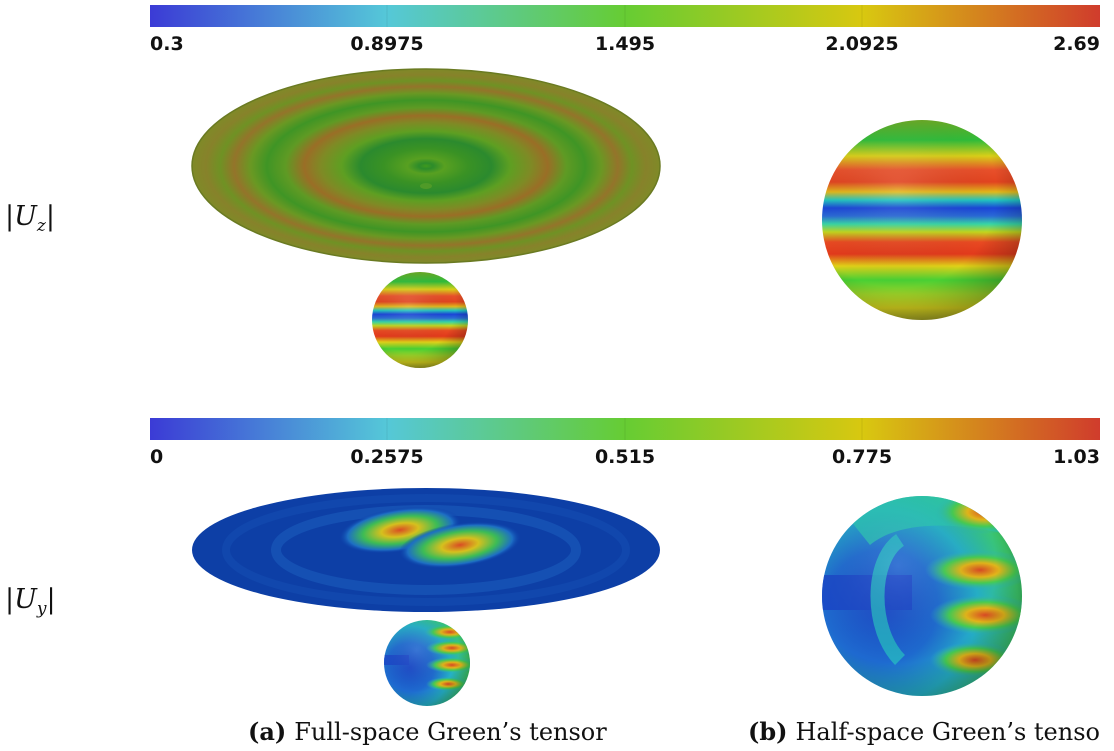  What do you see at coordinates (625, 443) in the screenshot?
I see `colorbar-uy: 0 0.2575 0.515 0.775 1.03` at bounding box center [625, 443].